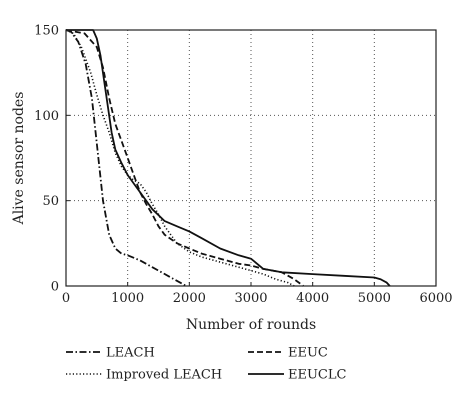 The width and height of the screenshot is (474, 404). What do you see at coordinates (435, 298) in the screenshot?
I see `x-tick-label: 6000` at bounding box center [435, 298].